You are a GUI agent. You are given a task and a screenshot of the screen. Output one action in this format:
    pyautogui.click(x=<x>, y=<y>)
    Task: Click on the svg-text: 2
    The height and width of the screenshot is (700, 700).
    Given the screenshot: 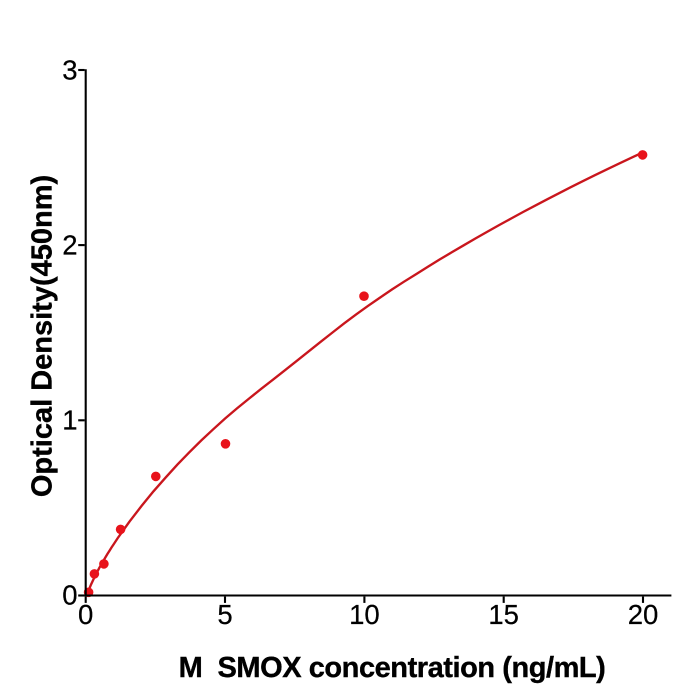 What is the action you would take?
    pyautogui.click(x=69, y=245)
    